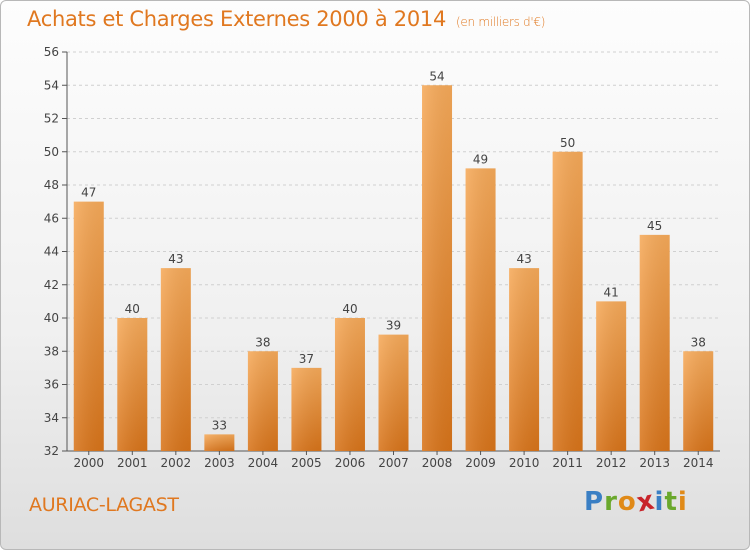 The image size is (750, 550). I want to click on x-tick-label: 2013, so click(654, 463).